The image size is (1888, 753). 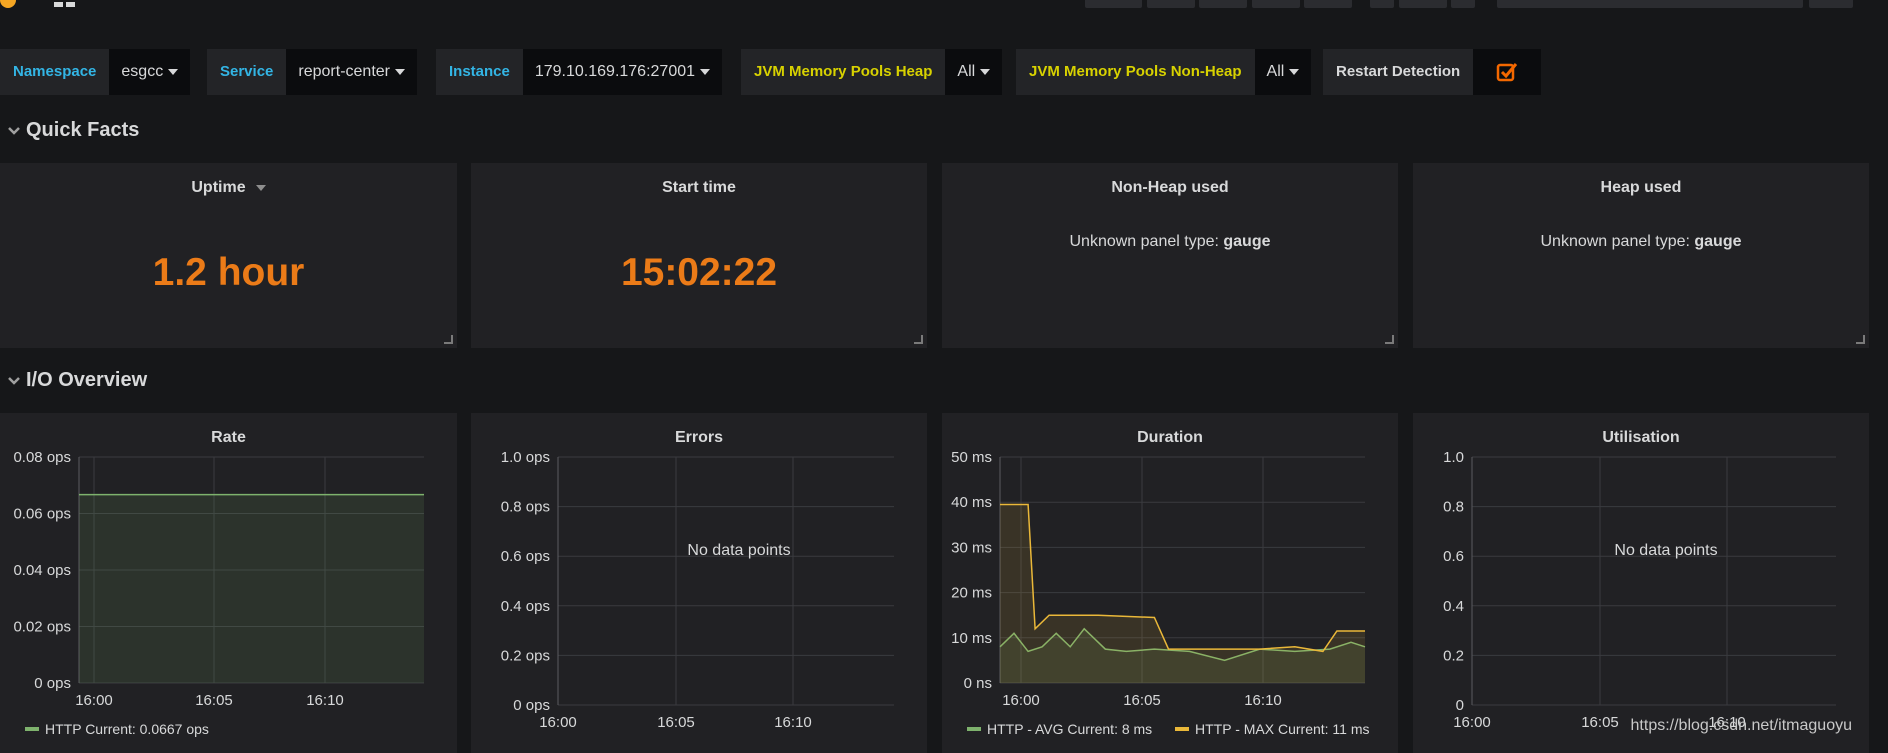 I want to click on panel-non-heap-used: Non-Heap used Unknown panel type: gauge, so click(x=1170, y=255).